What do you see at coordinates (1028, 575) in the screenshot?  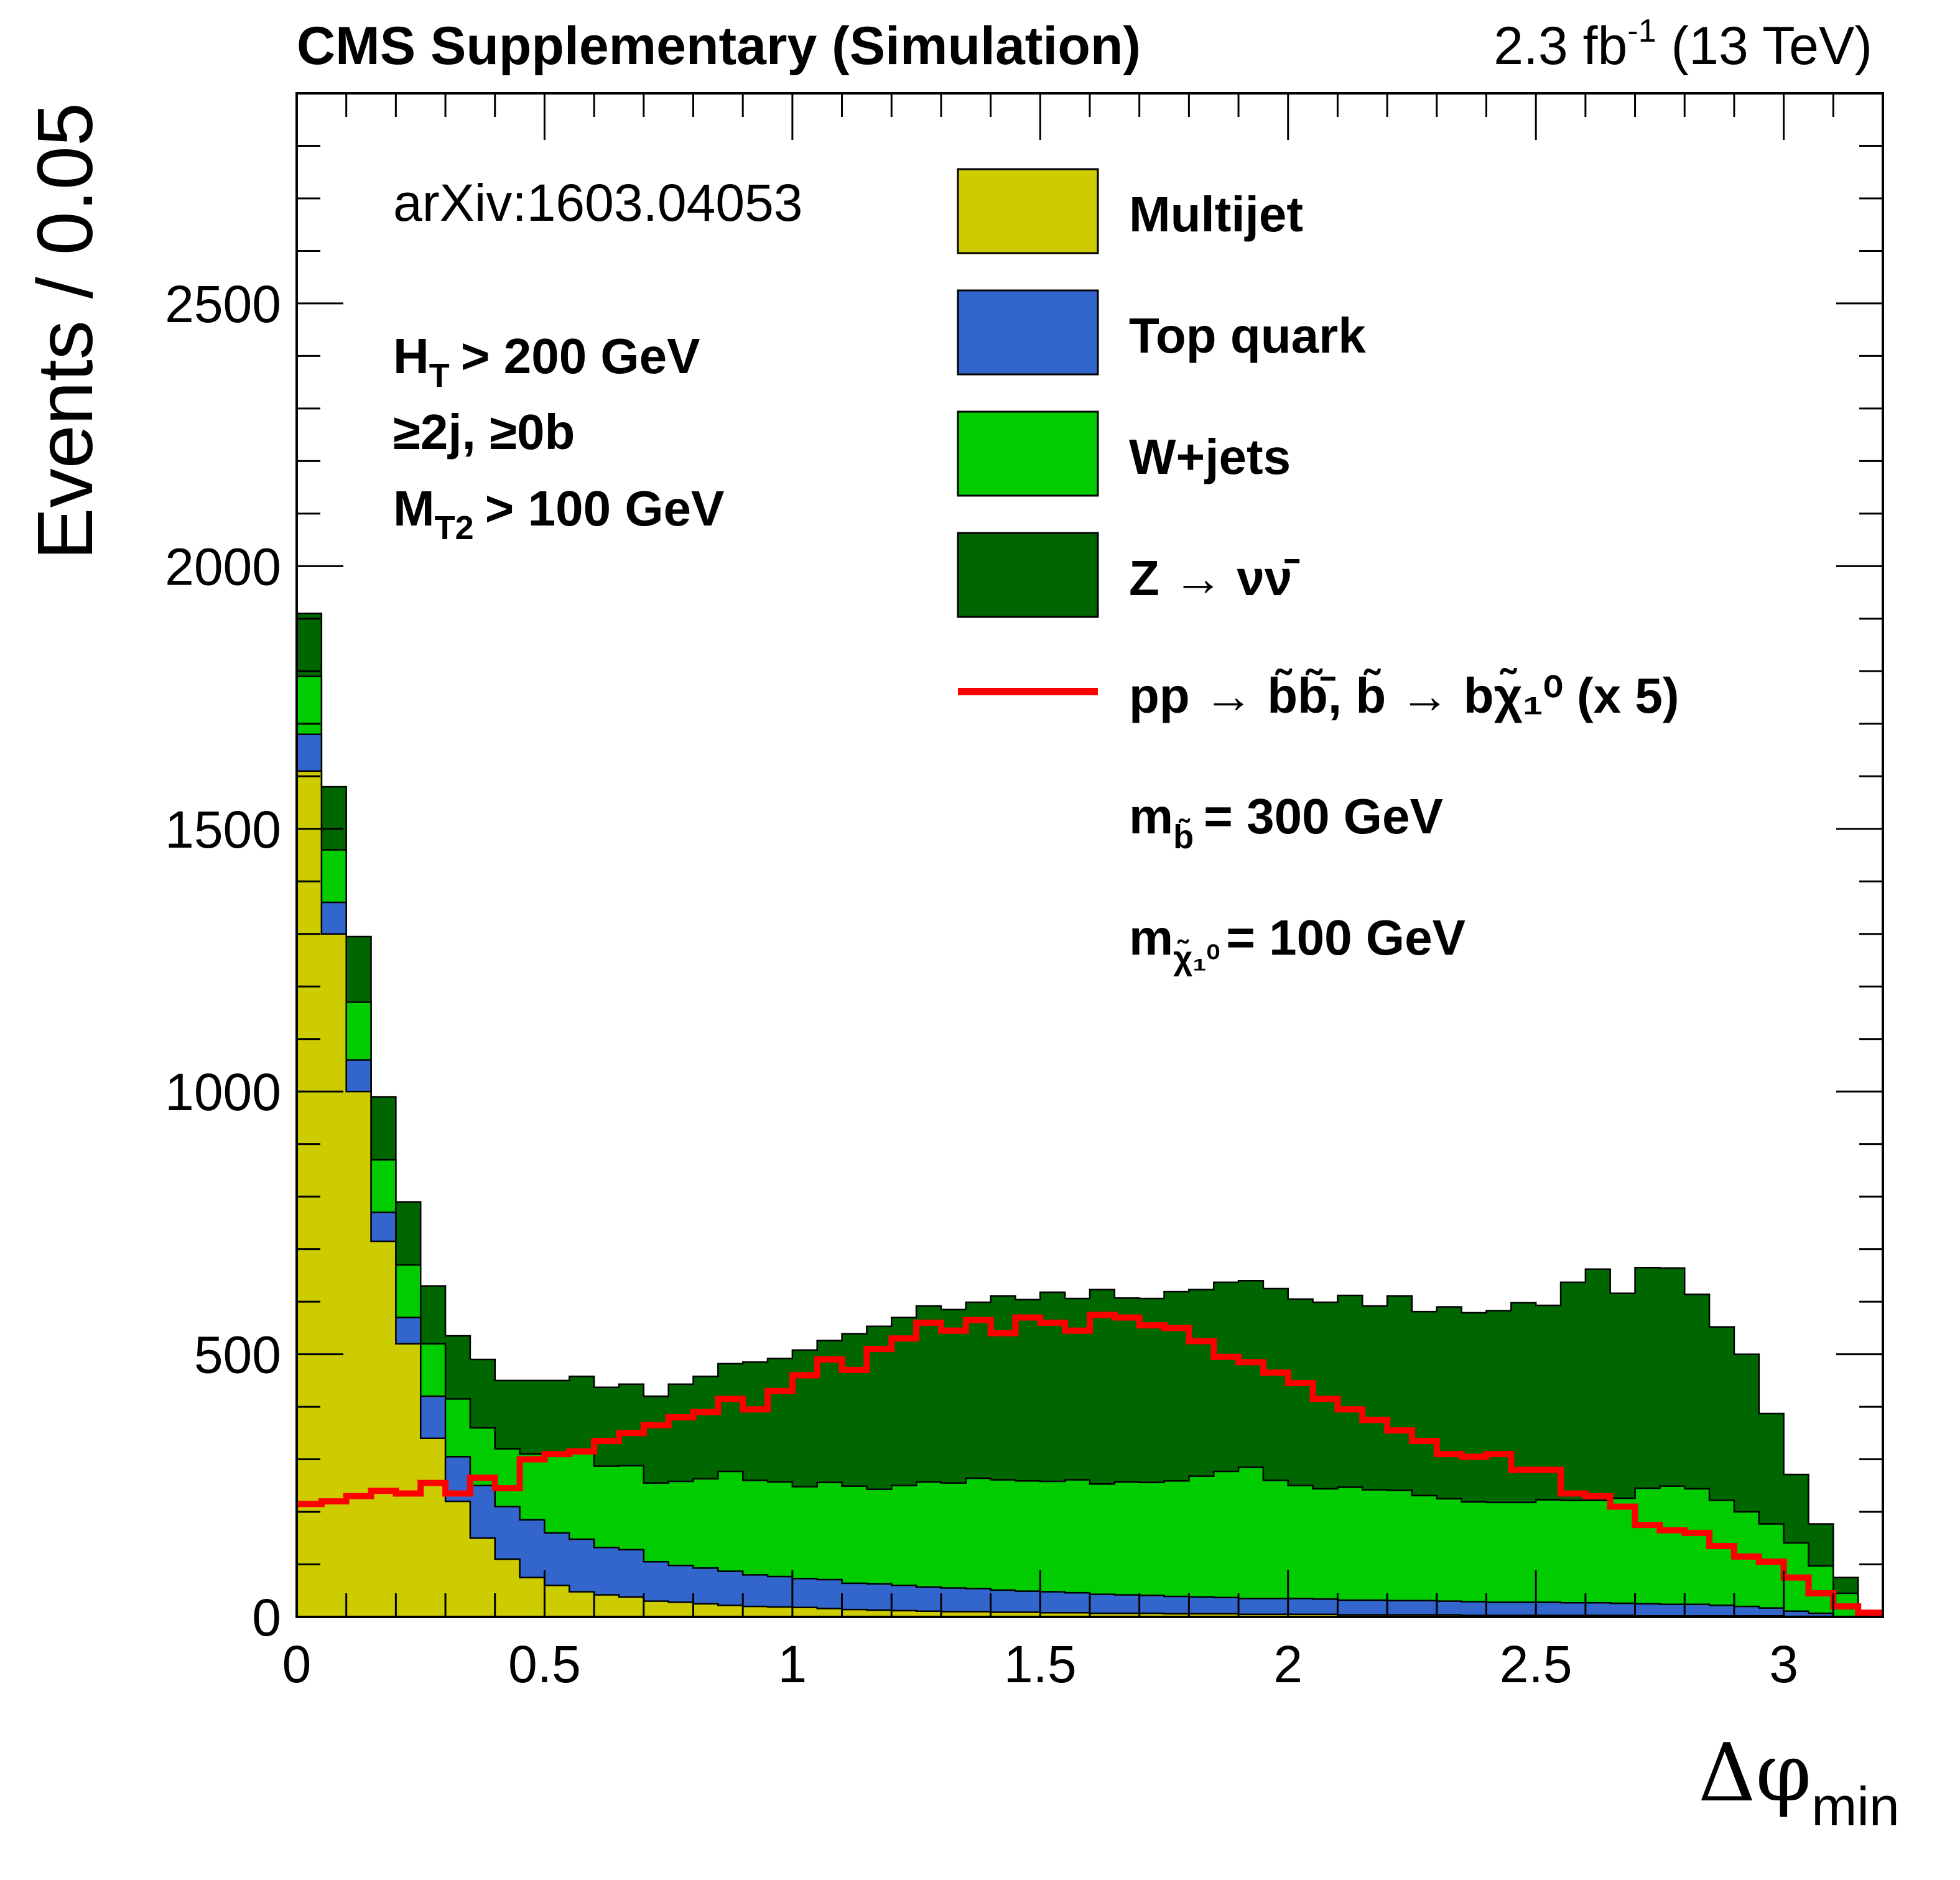 I see `legend-swatch-znunu` at bounding box center [1028, 575].